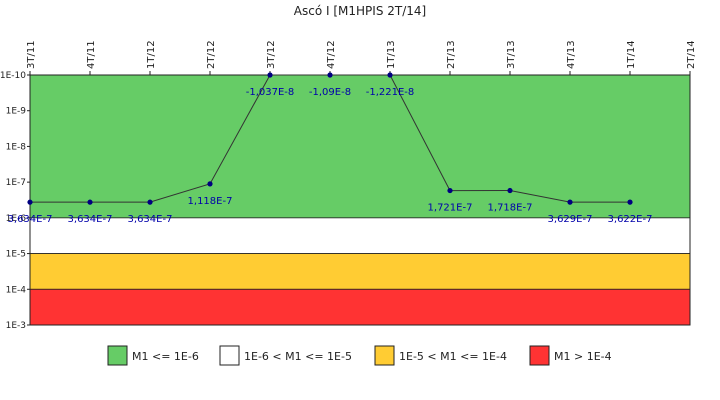 The width and height of the screenshot is (720, 400). What do you see at coordinates (510, 208) in the screenshot?
I see `data-label: 1,718E-7` at bounding box center [510, 208].